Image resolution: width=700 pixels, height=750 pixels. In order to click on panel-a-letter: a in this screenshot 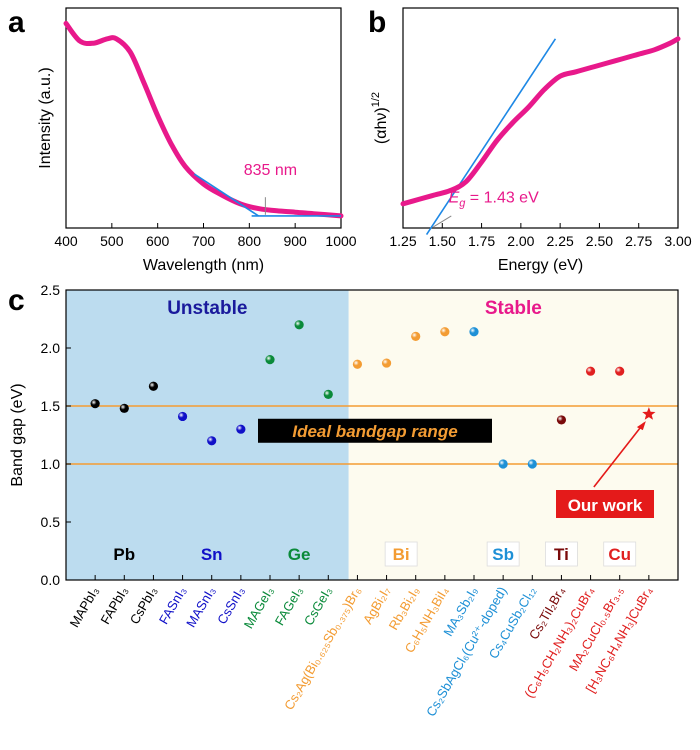, I will do `click(16, 22)`.